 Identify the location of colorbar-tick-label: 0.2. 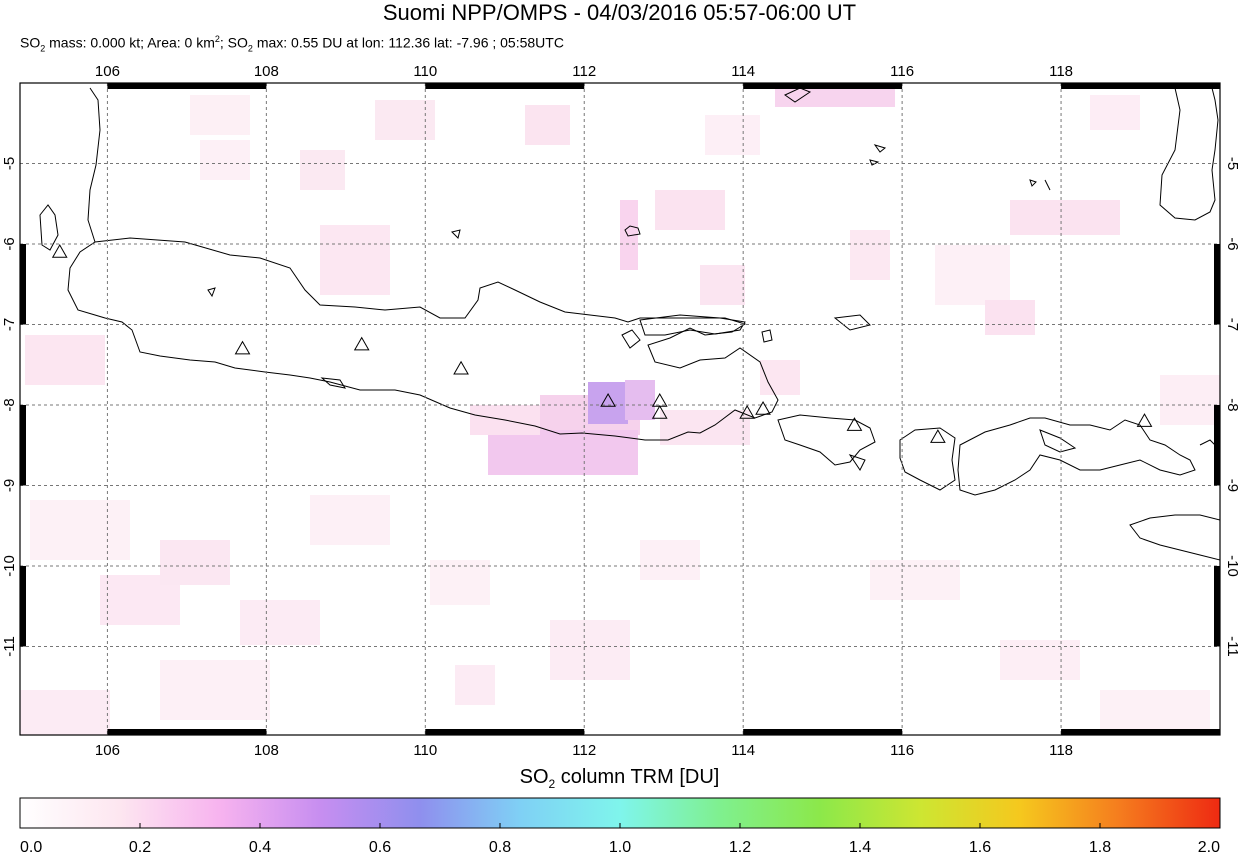
(140, 847).